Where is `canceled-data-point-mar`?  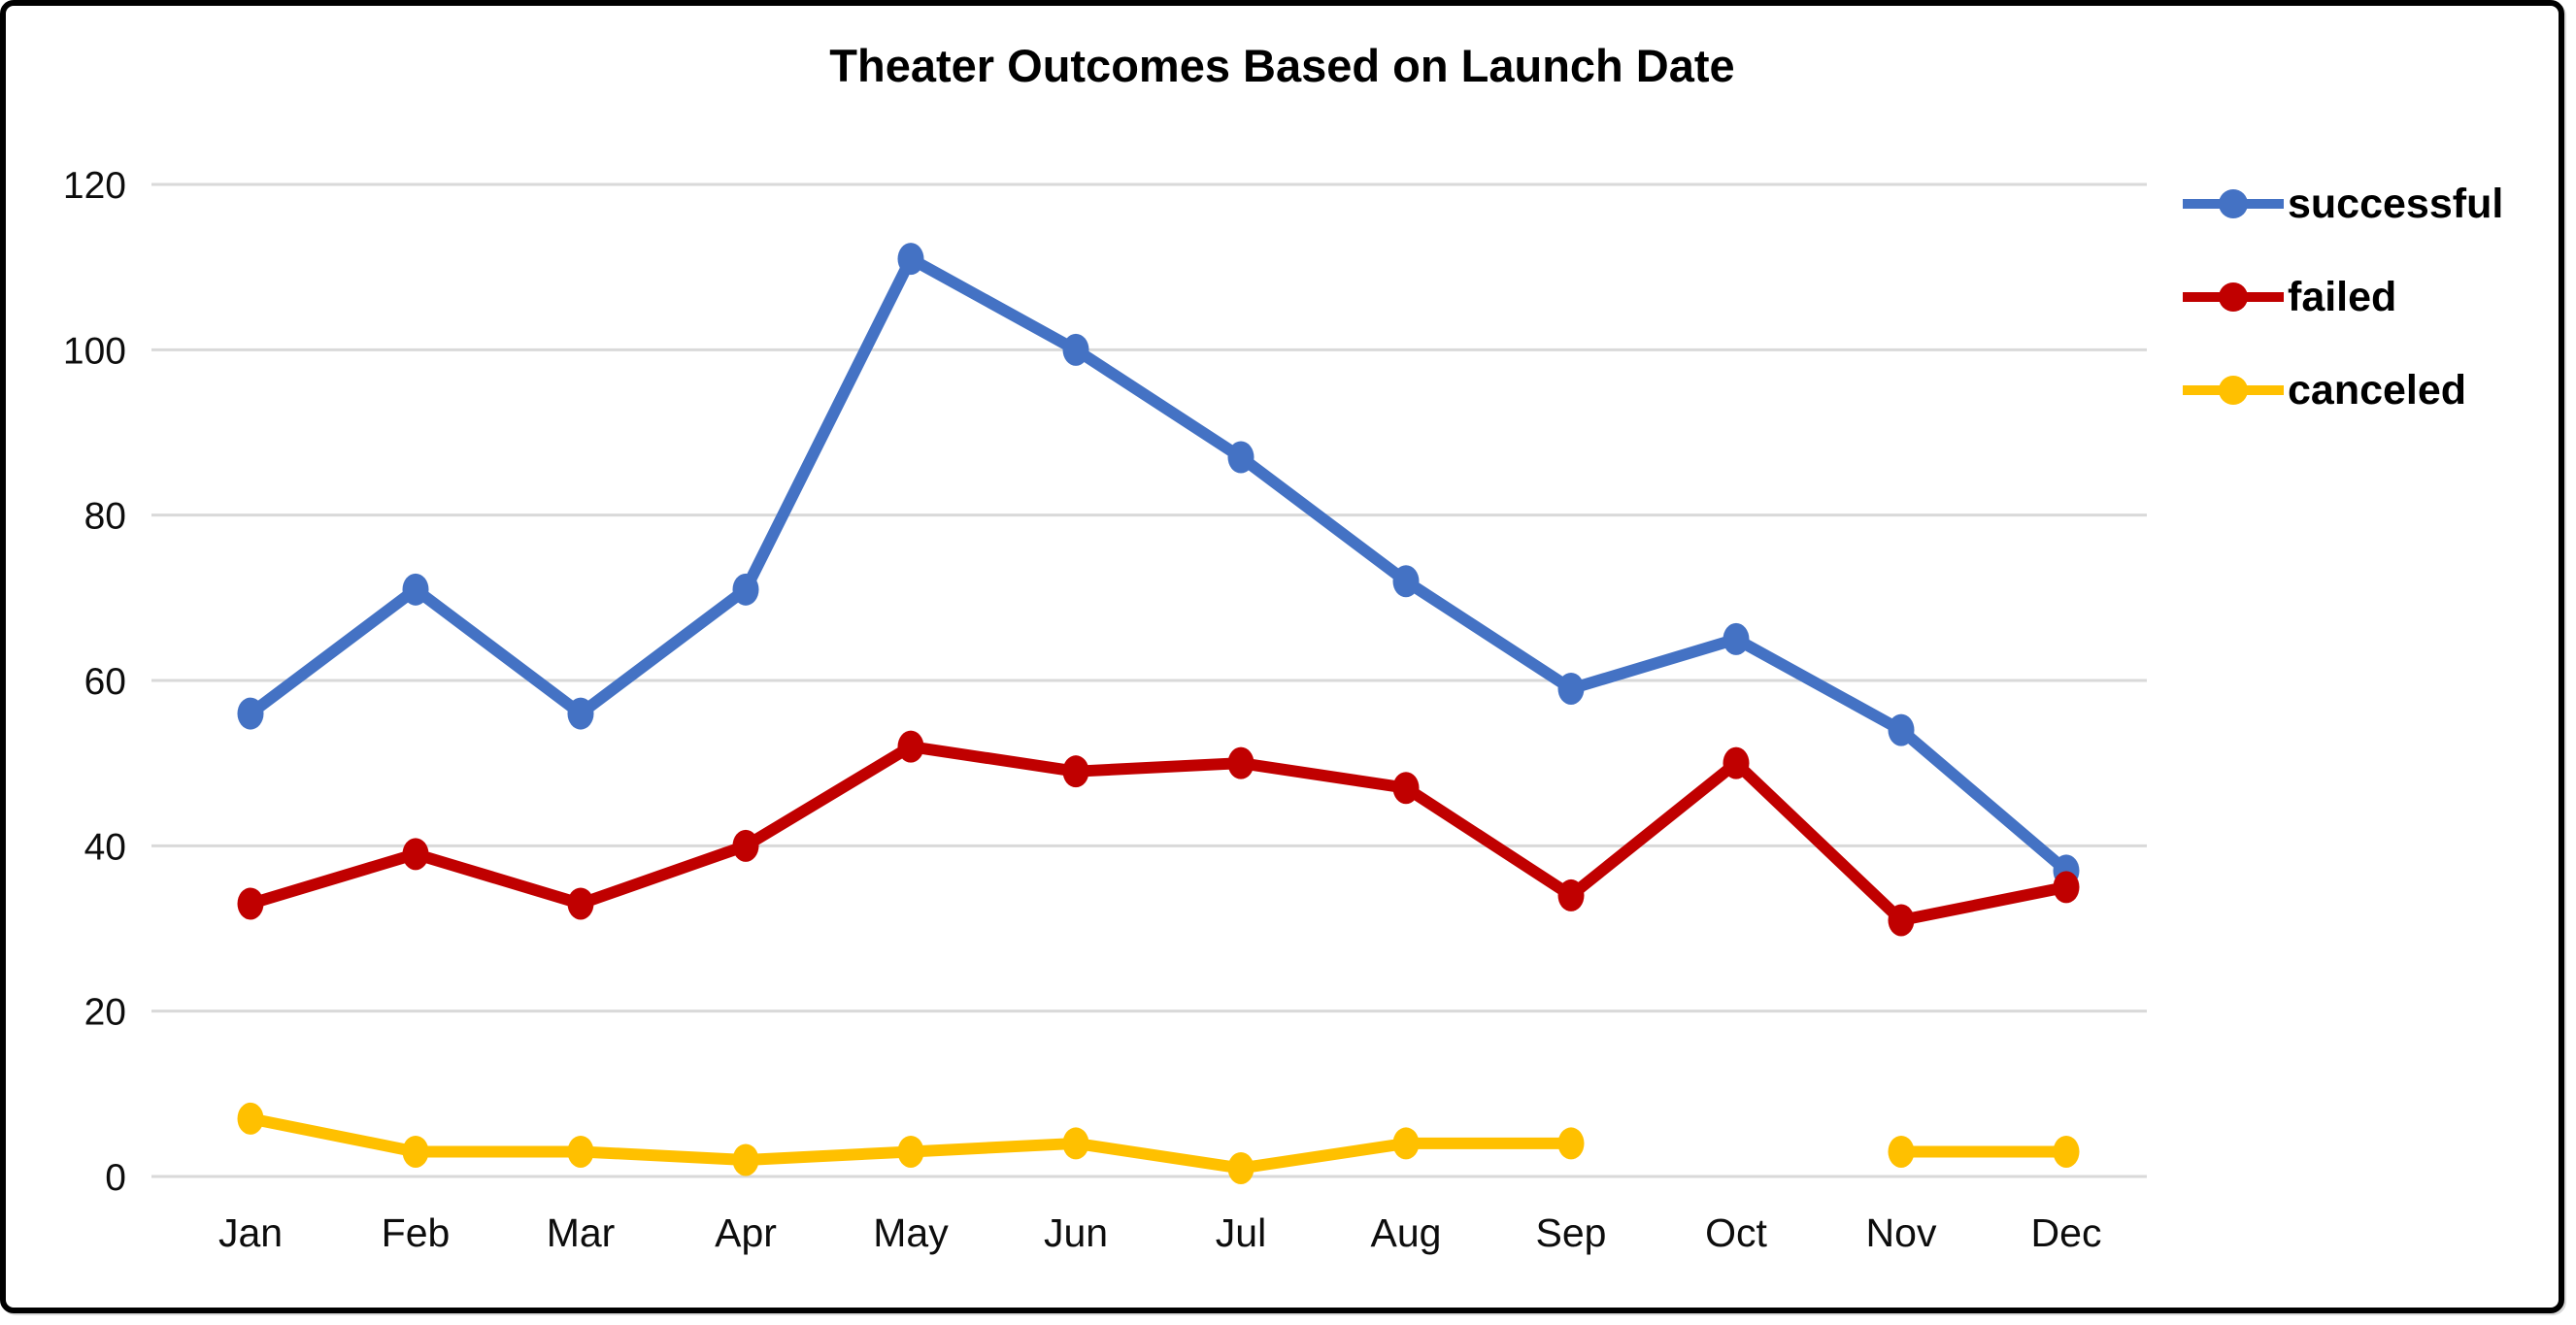 canceled-data-point-mar is located at coordinates (581, 1151).